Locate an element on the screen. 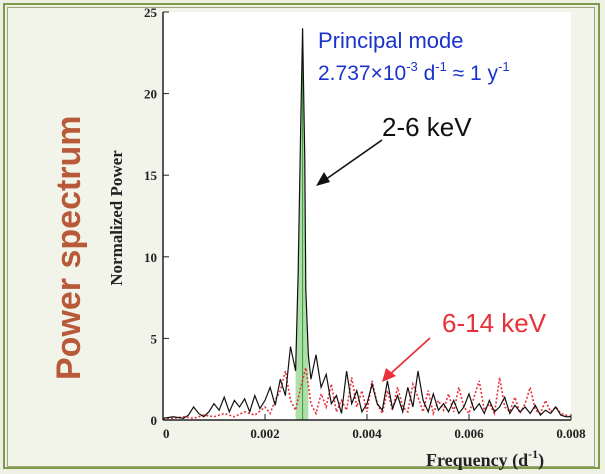  x-tick-label: 0 is located at coordinates (166, 433).